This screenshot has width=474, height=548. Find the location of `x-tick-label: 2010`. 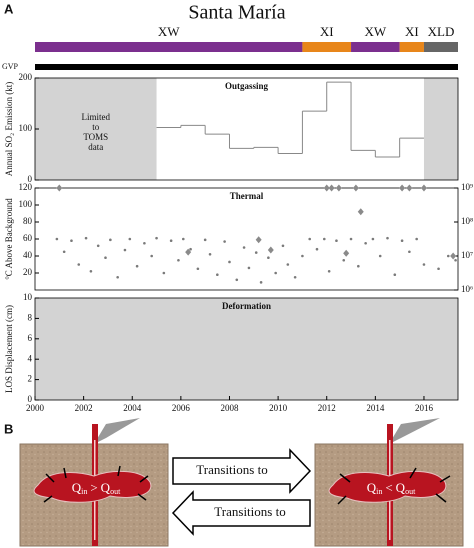

x-tick-label: 2010 is located at coordinates (278, 408).